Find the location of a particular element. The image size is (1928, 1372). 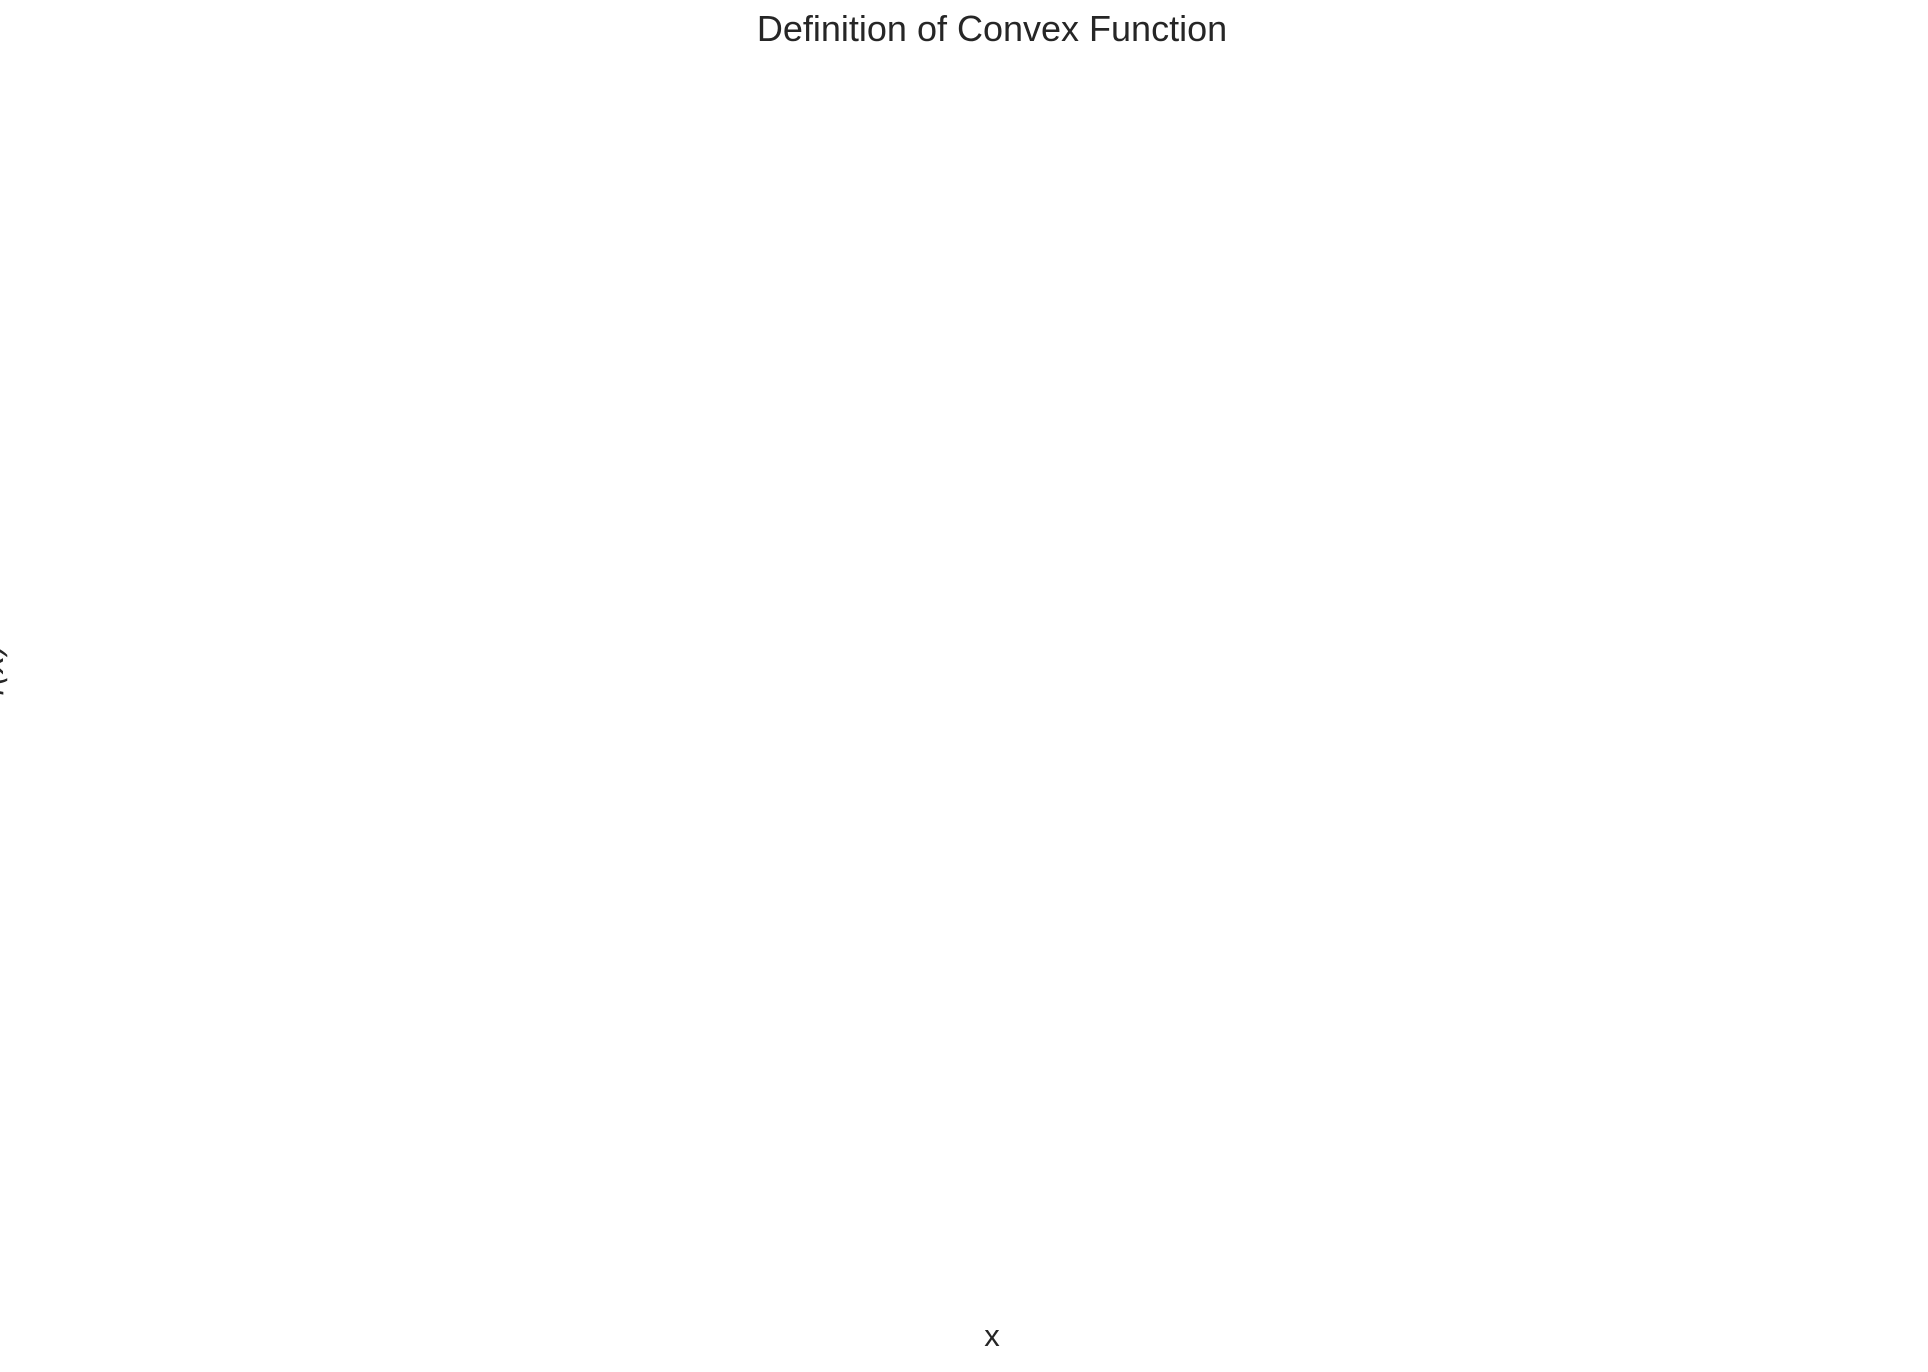

chart-title: Definition of Convex Function is located at coordinates (992, 28).